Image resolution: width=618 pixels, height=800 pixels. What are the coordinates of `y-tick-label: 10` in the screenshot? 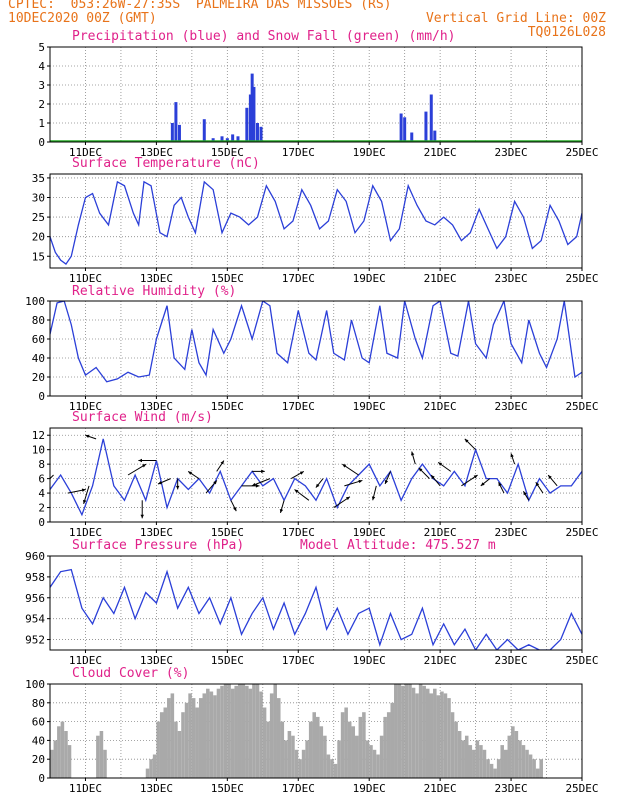 It's located at (38, 450).